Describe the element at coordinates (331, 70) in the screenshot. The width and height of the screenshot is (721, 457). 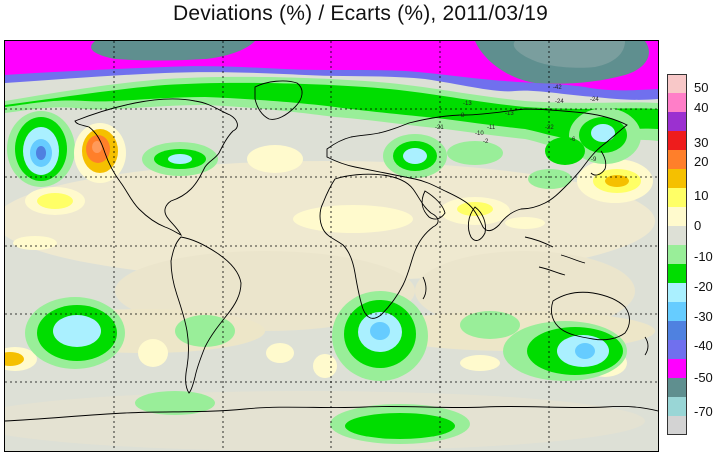
I see `arctic-band` at that location.